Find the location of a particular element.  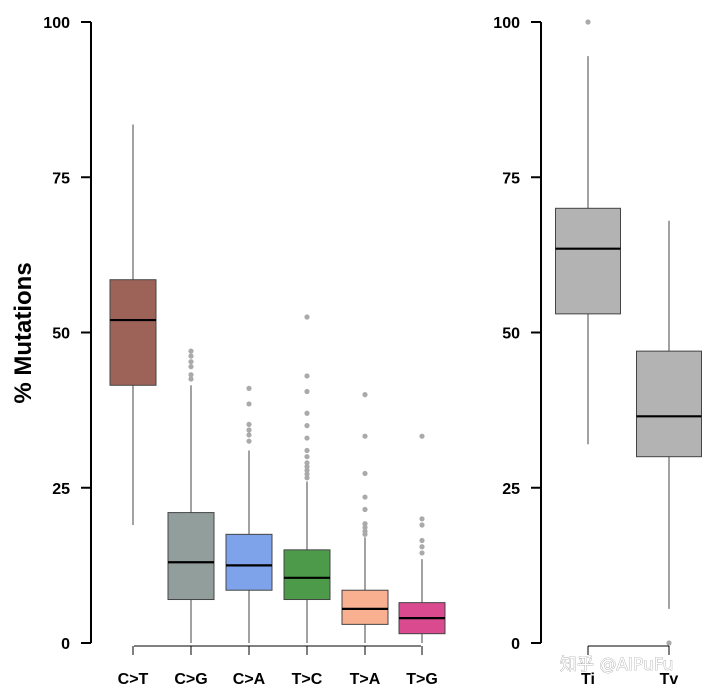

box-c-to-g is located at coordinates (191, 556).